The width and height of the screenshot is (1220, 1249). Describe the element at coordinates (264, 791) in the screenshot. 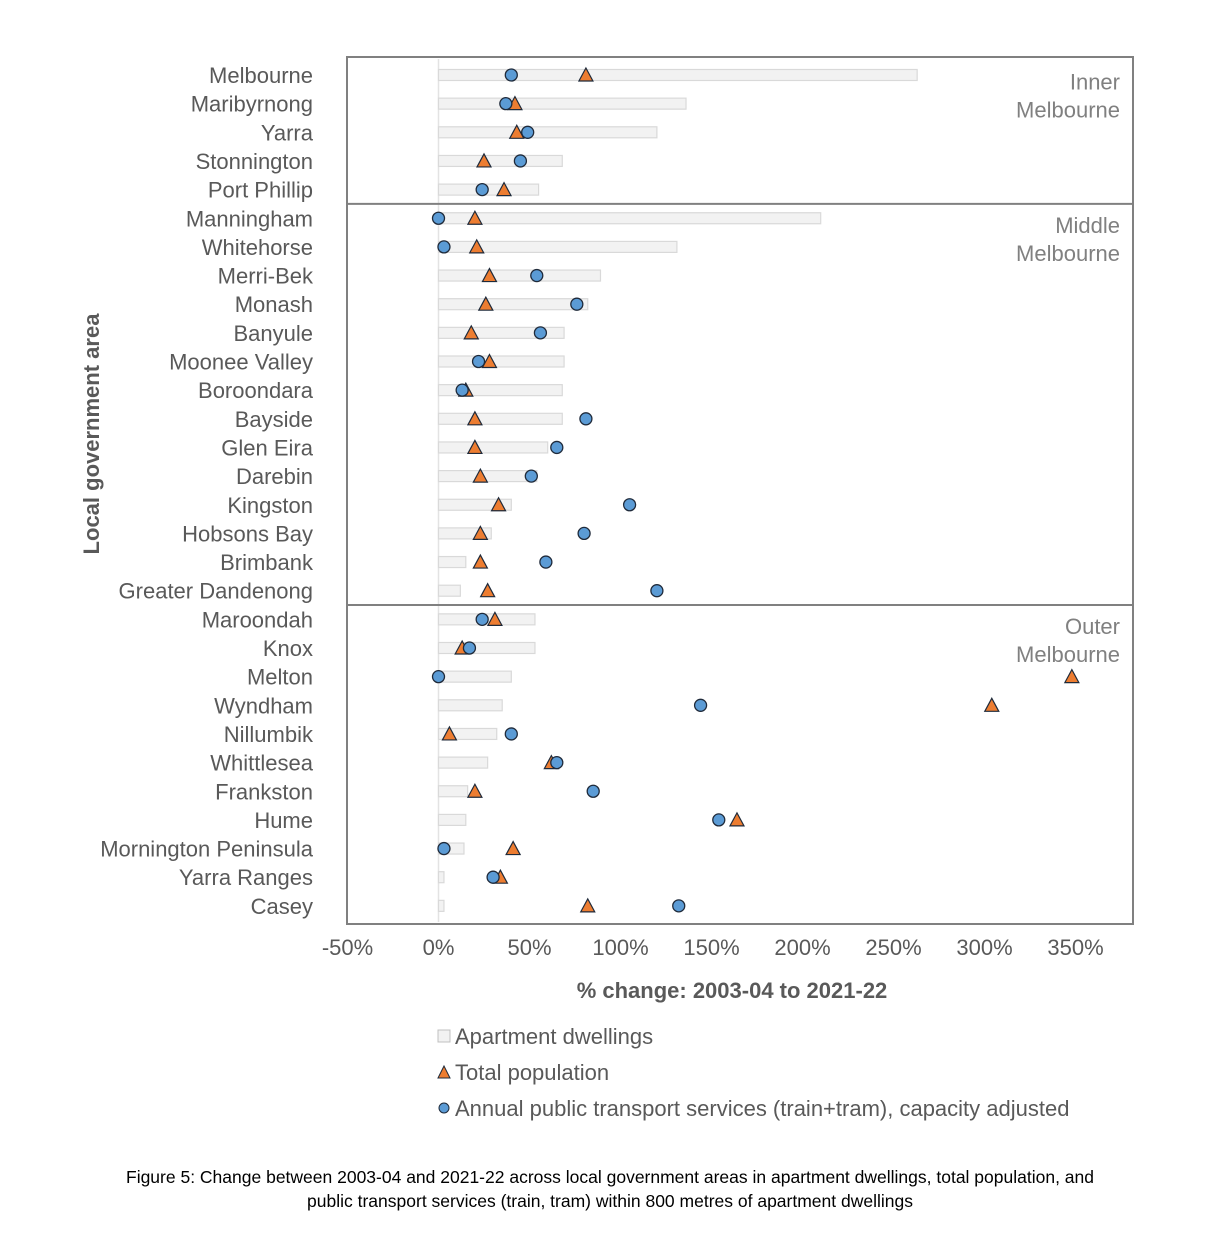

I see `category-label: Frankston` at that location.